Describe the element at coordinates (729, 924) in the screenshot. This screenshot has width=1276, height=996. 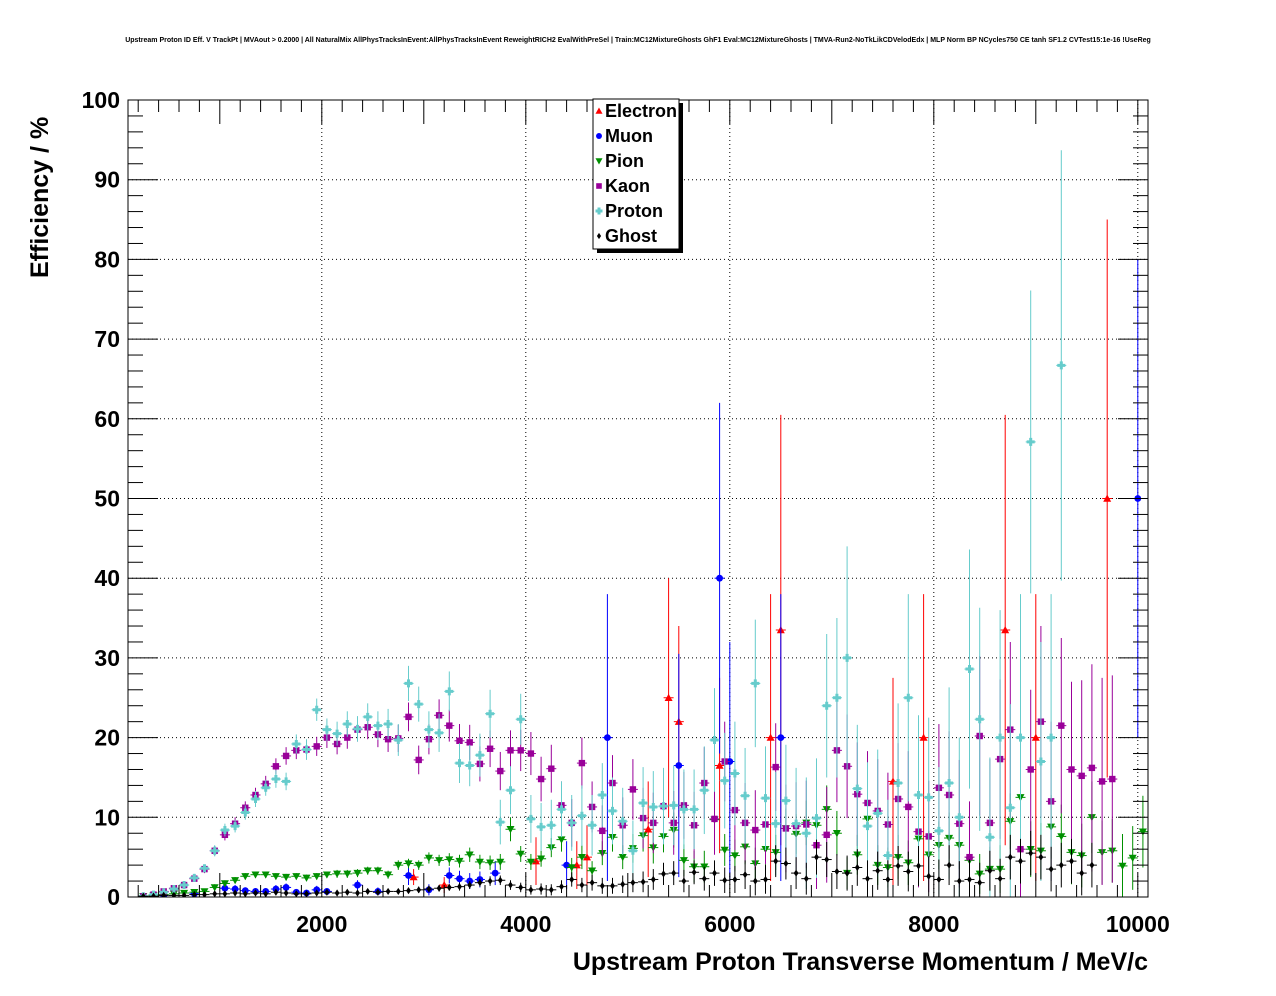
I see `x-tick-label: 6000` at that location.